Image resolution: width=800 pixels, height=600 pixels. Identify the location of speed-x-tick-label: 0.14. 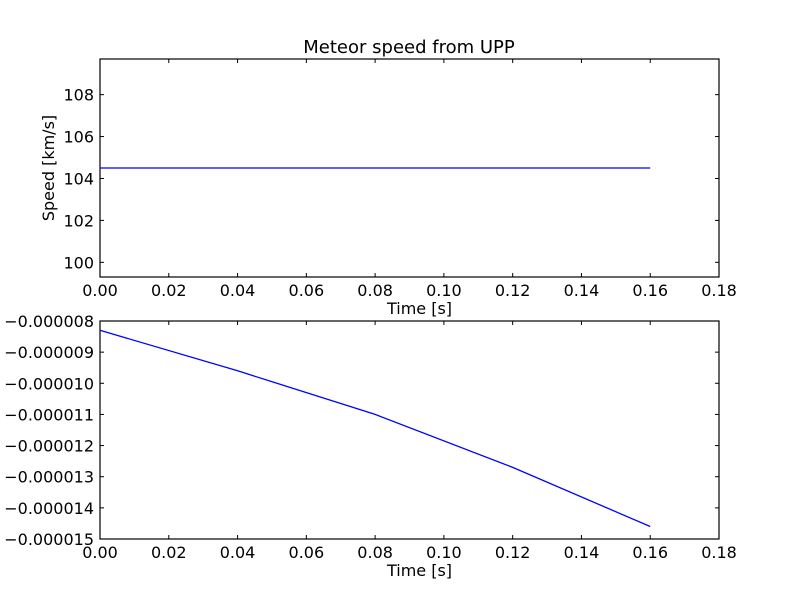
(582, 290).